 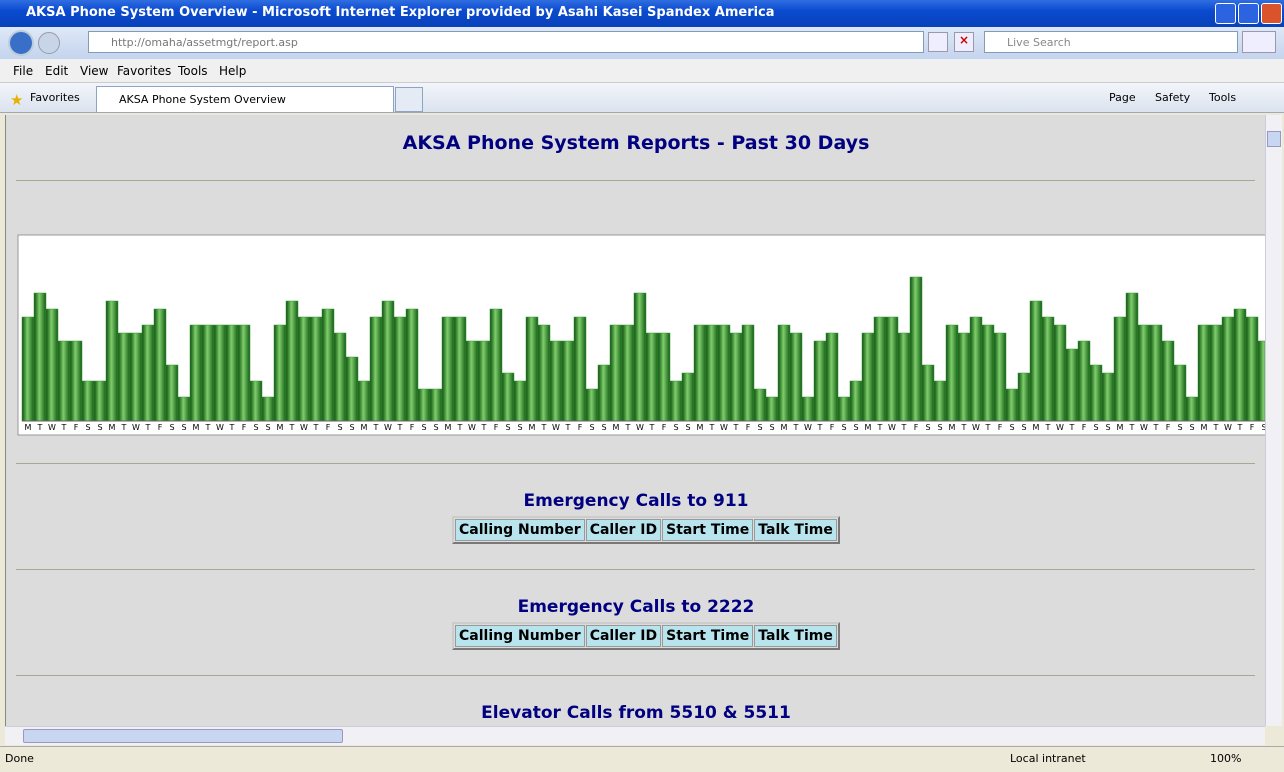 What do you see at coordinates (49, 43) in the screenshot?
I see `forward-button` at bounding box center [49, 43].